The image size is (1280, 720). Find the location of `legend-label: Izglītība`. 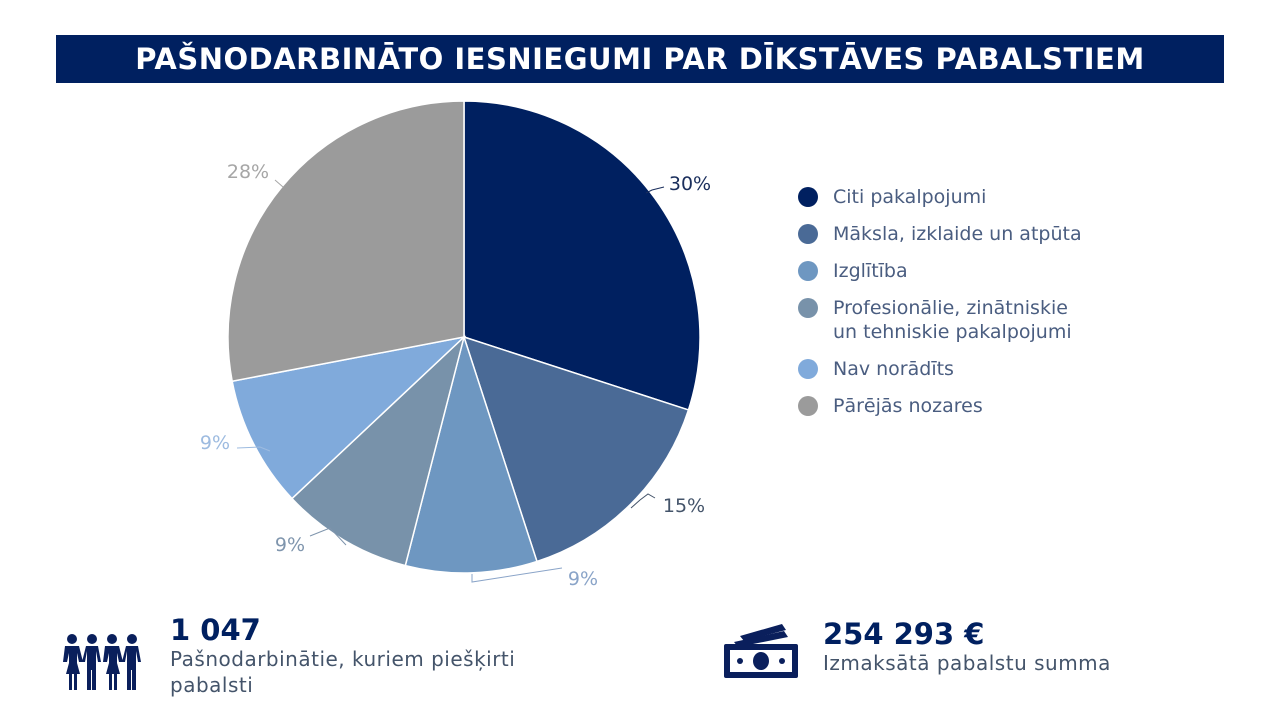

legend-label: Izglītība is located at coordinates (870, 271).